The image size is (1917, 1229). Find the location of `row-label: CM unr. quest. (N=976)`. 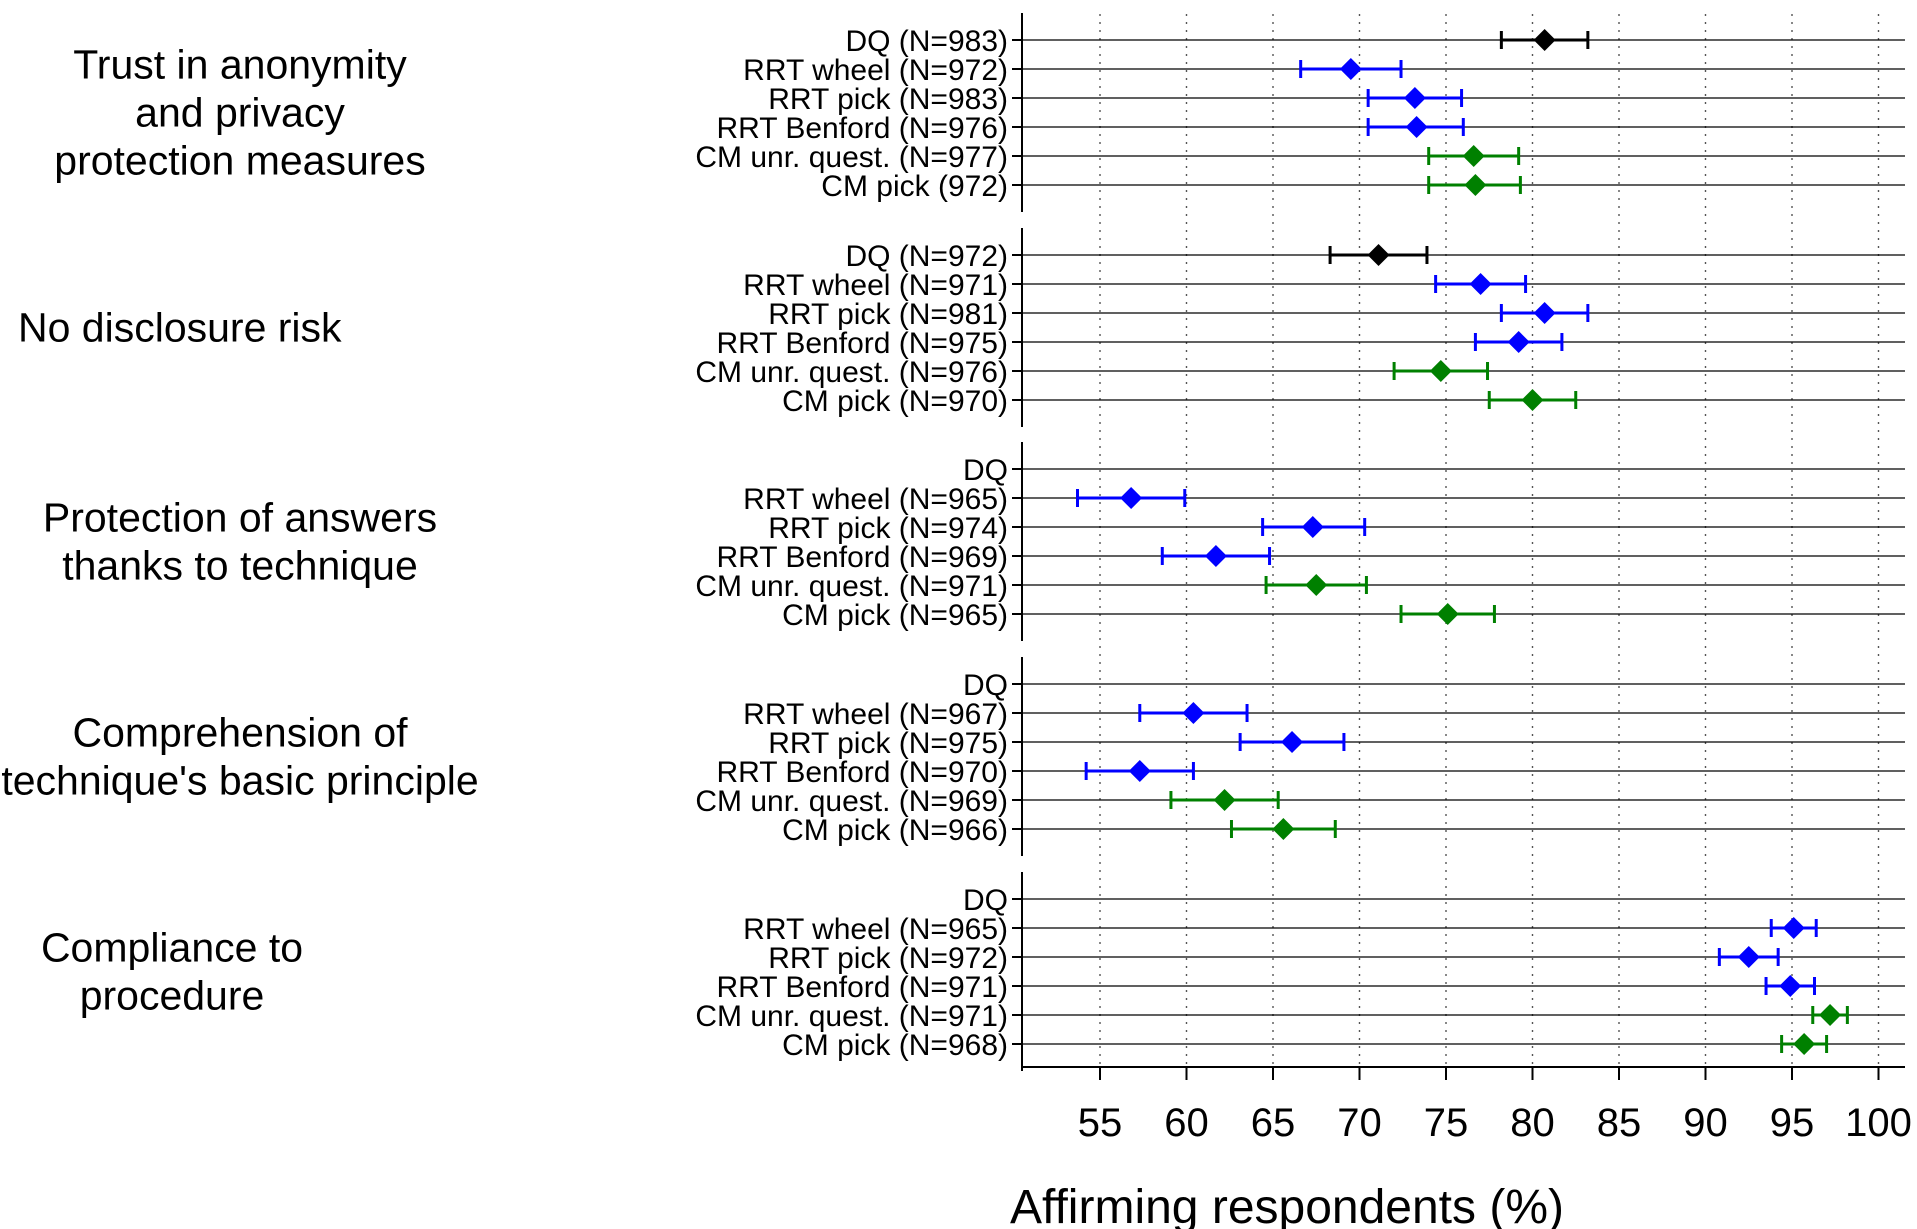

row-label: CM unr. quest. (N=976) is located at coordinates (851, 372).